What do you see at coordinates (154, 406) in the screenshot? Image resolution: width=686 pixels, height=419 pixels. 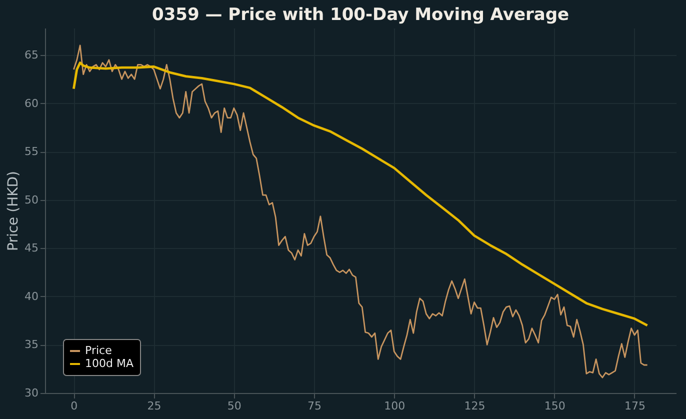 I see `x-tick-label: 25` at bounding box center [154, 406].